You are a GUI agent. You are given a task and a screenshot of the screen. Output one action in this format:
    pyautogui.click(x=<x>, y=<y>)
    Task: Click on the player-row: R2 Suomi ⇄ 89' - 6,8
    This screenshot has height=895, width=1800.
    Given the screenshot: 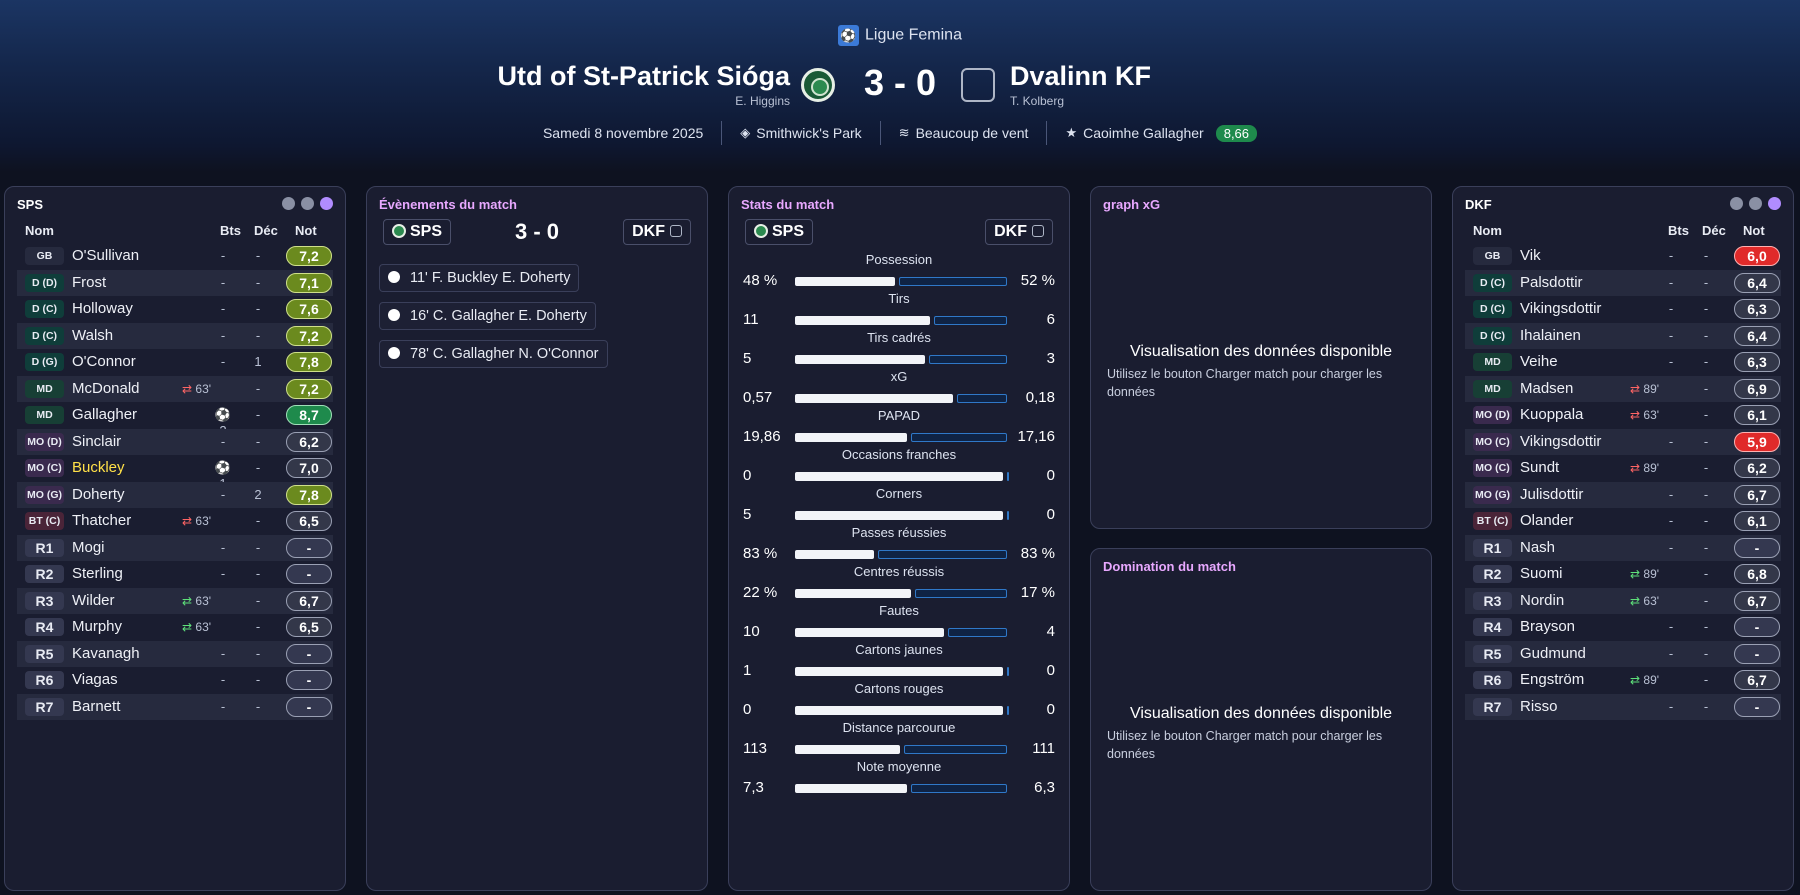 What is the action you would take?
    pyautogui.click(x=1623, y=574)
    